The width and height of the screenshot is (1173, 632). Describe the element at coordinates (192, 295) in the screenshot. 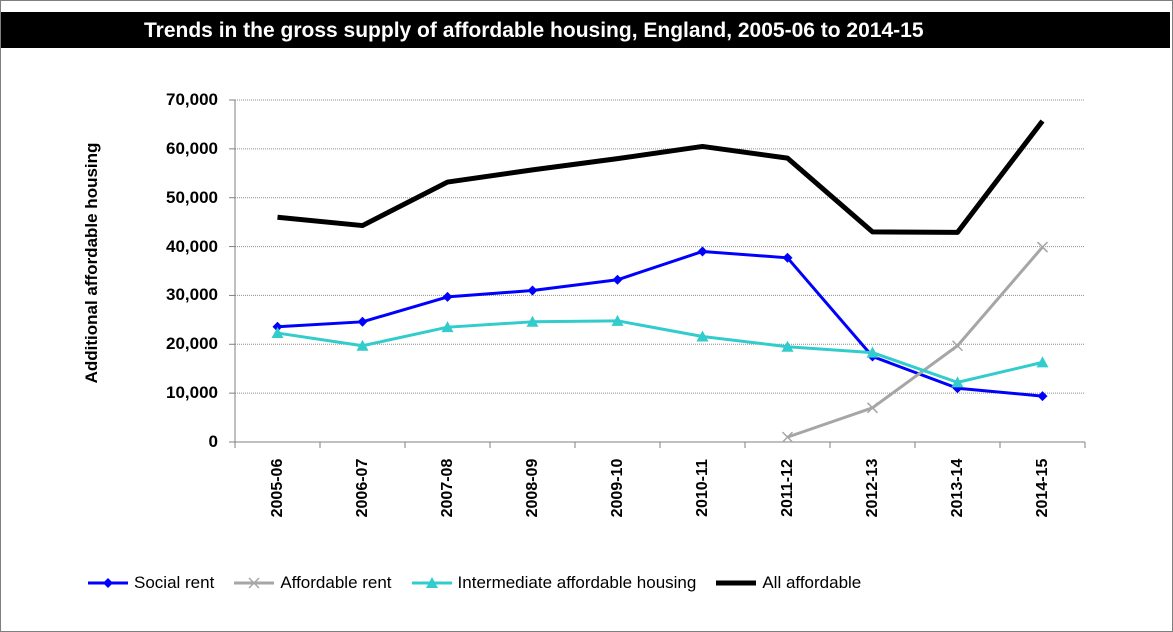

I see `y-tick-label: 30,000` at that location.